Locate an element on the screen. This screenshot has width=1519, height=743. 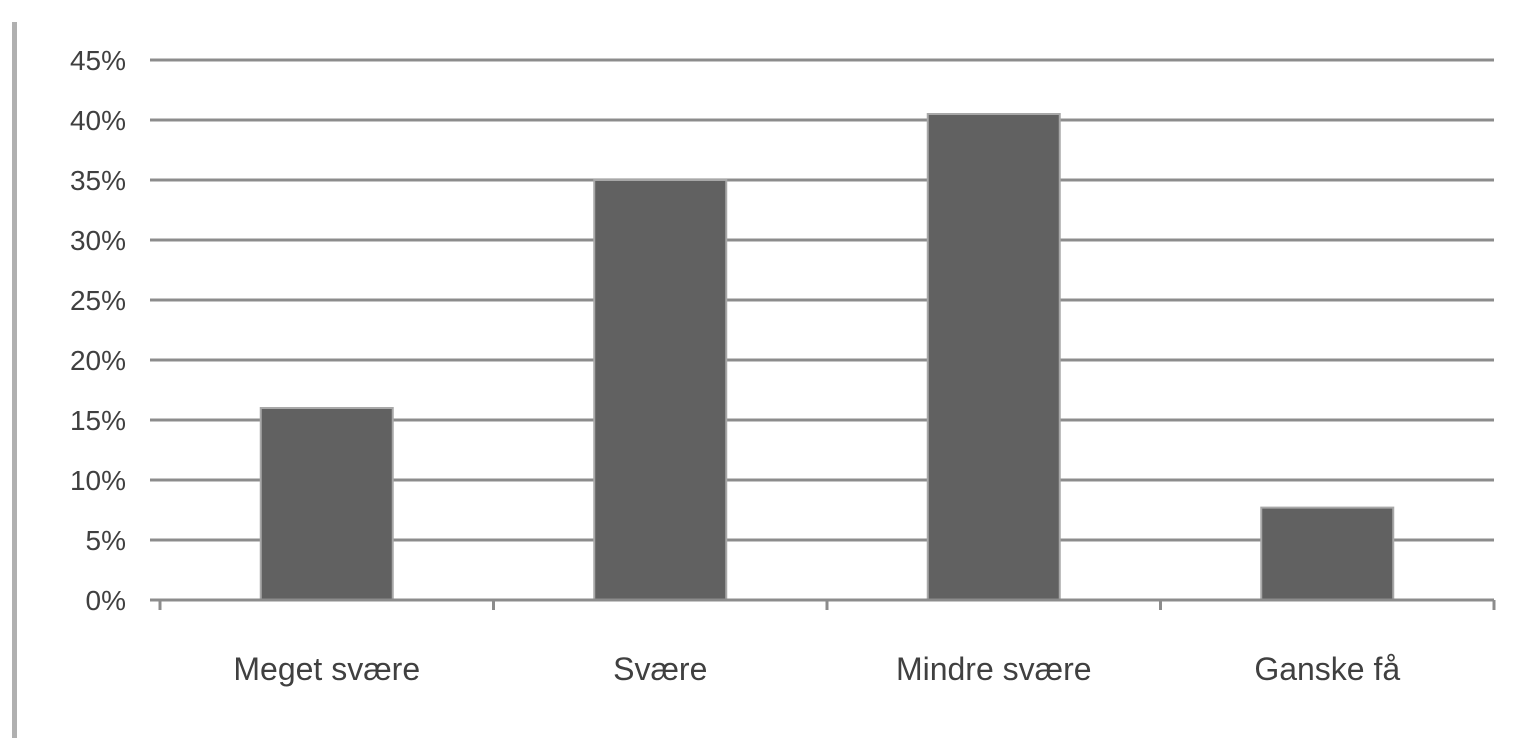
y-tick-label: 20% is located at coordinates (98, 360).